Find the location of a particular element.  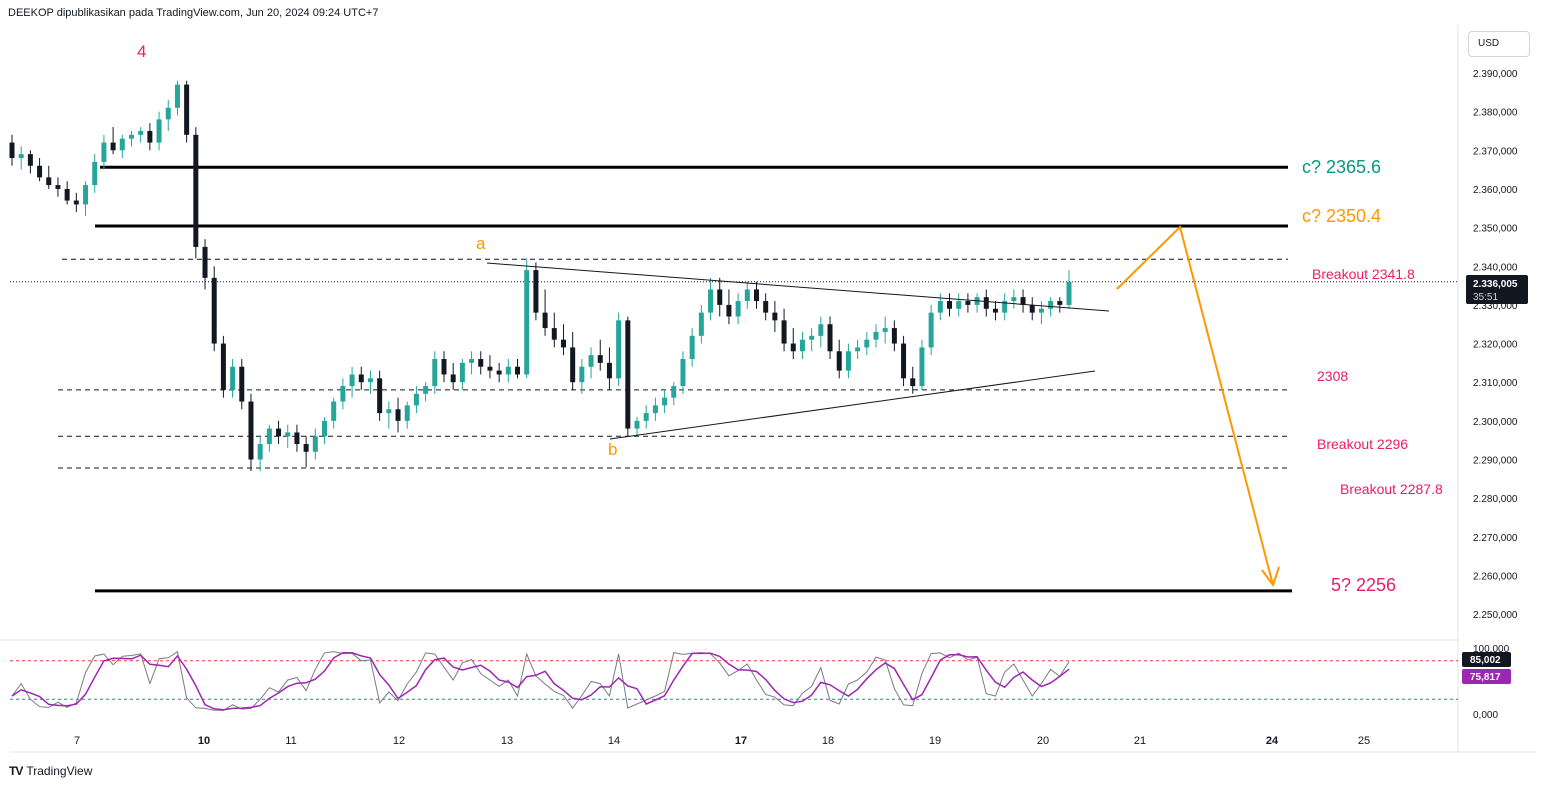

currency-button: USD is located at coordinates (1499, 44).